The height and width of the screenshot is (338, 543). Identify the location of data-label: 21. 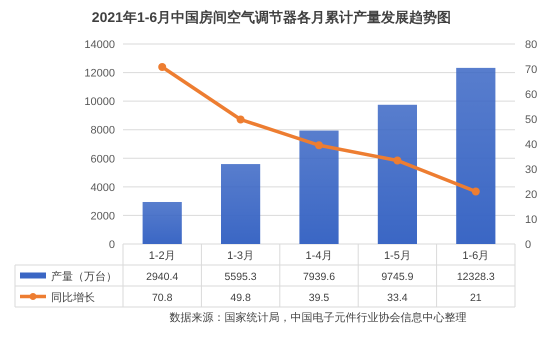
(476, 298).